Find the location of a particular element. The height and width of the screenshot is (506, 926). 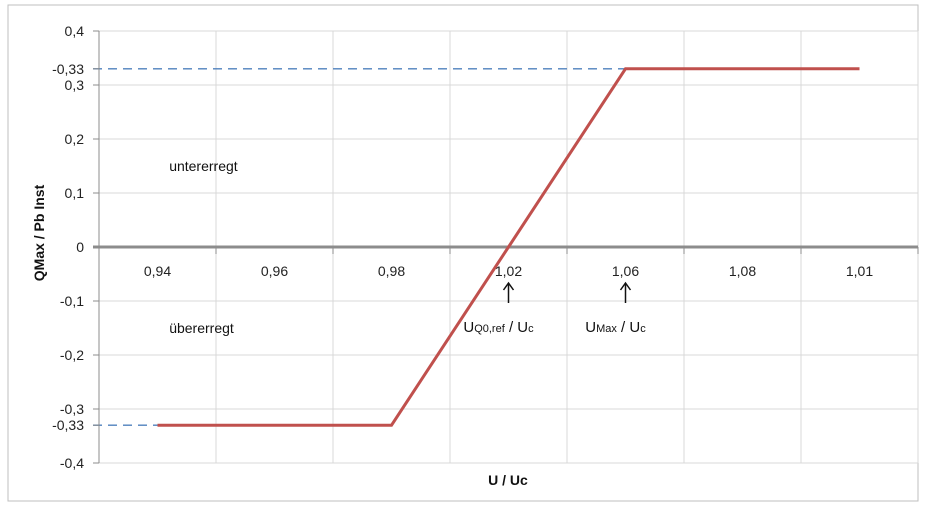

y-tick-label: 0,1 is located at coordinates (75, 193).